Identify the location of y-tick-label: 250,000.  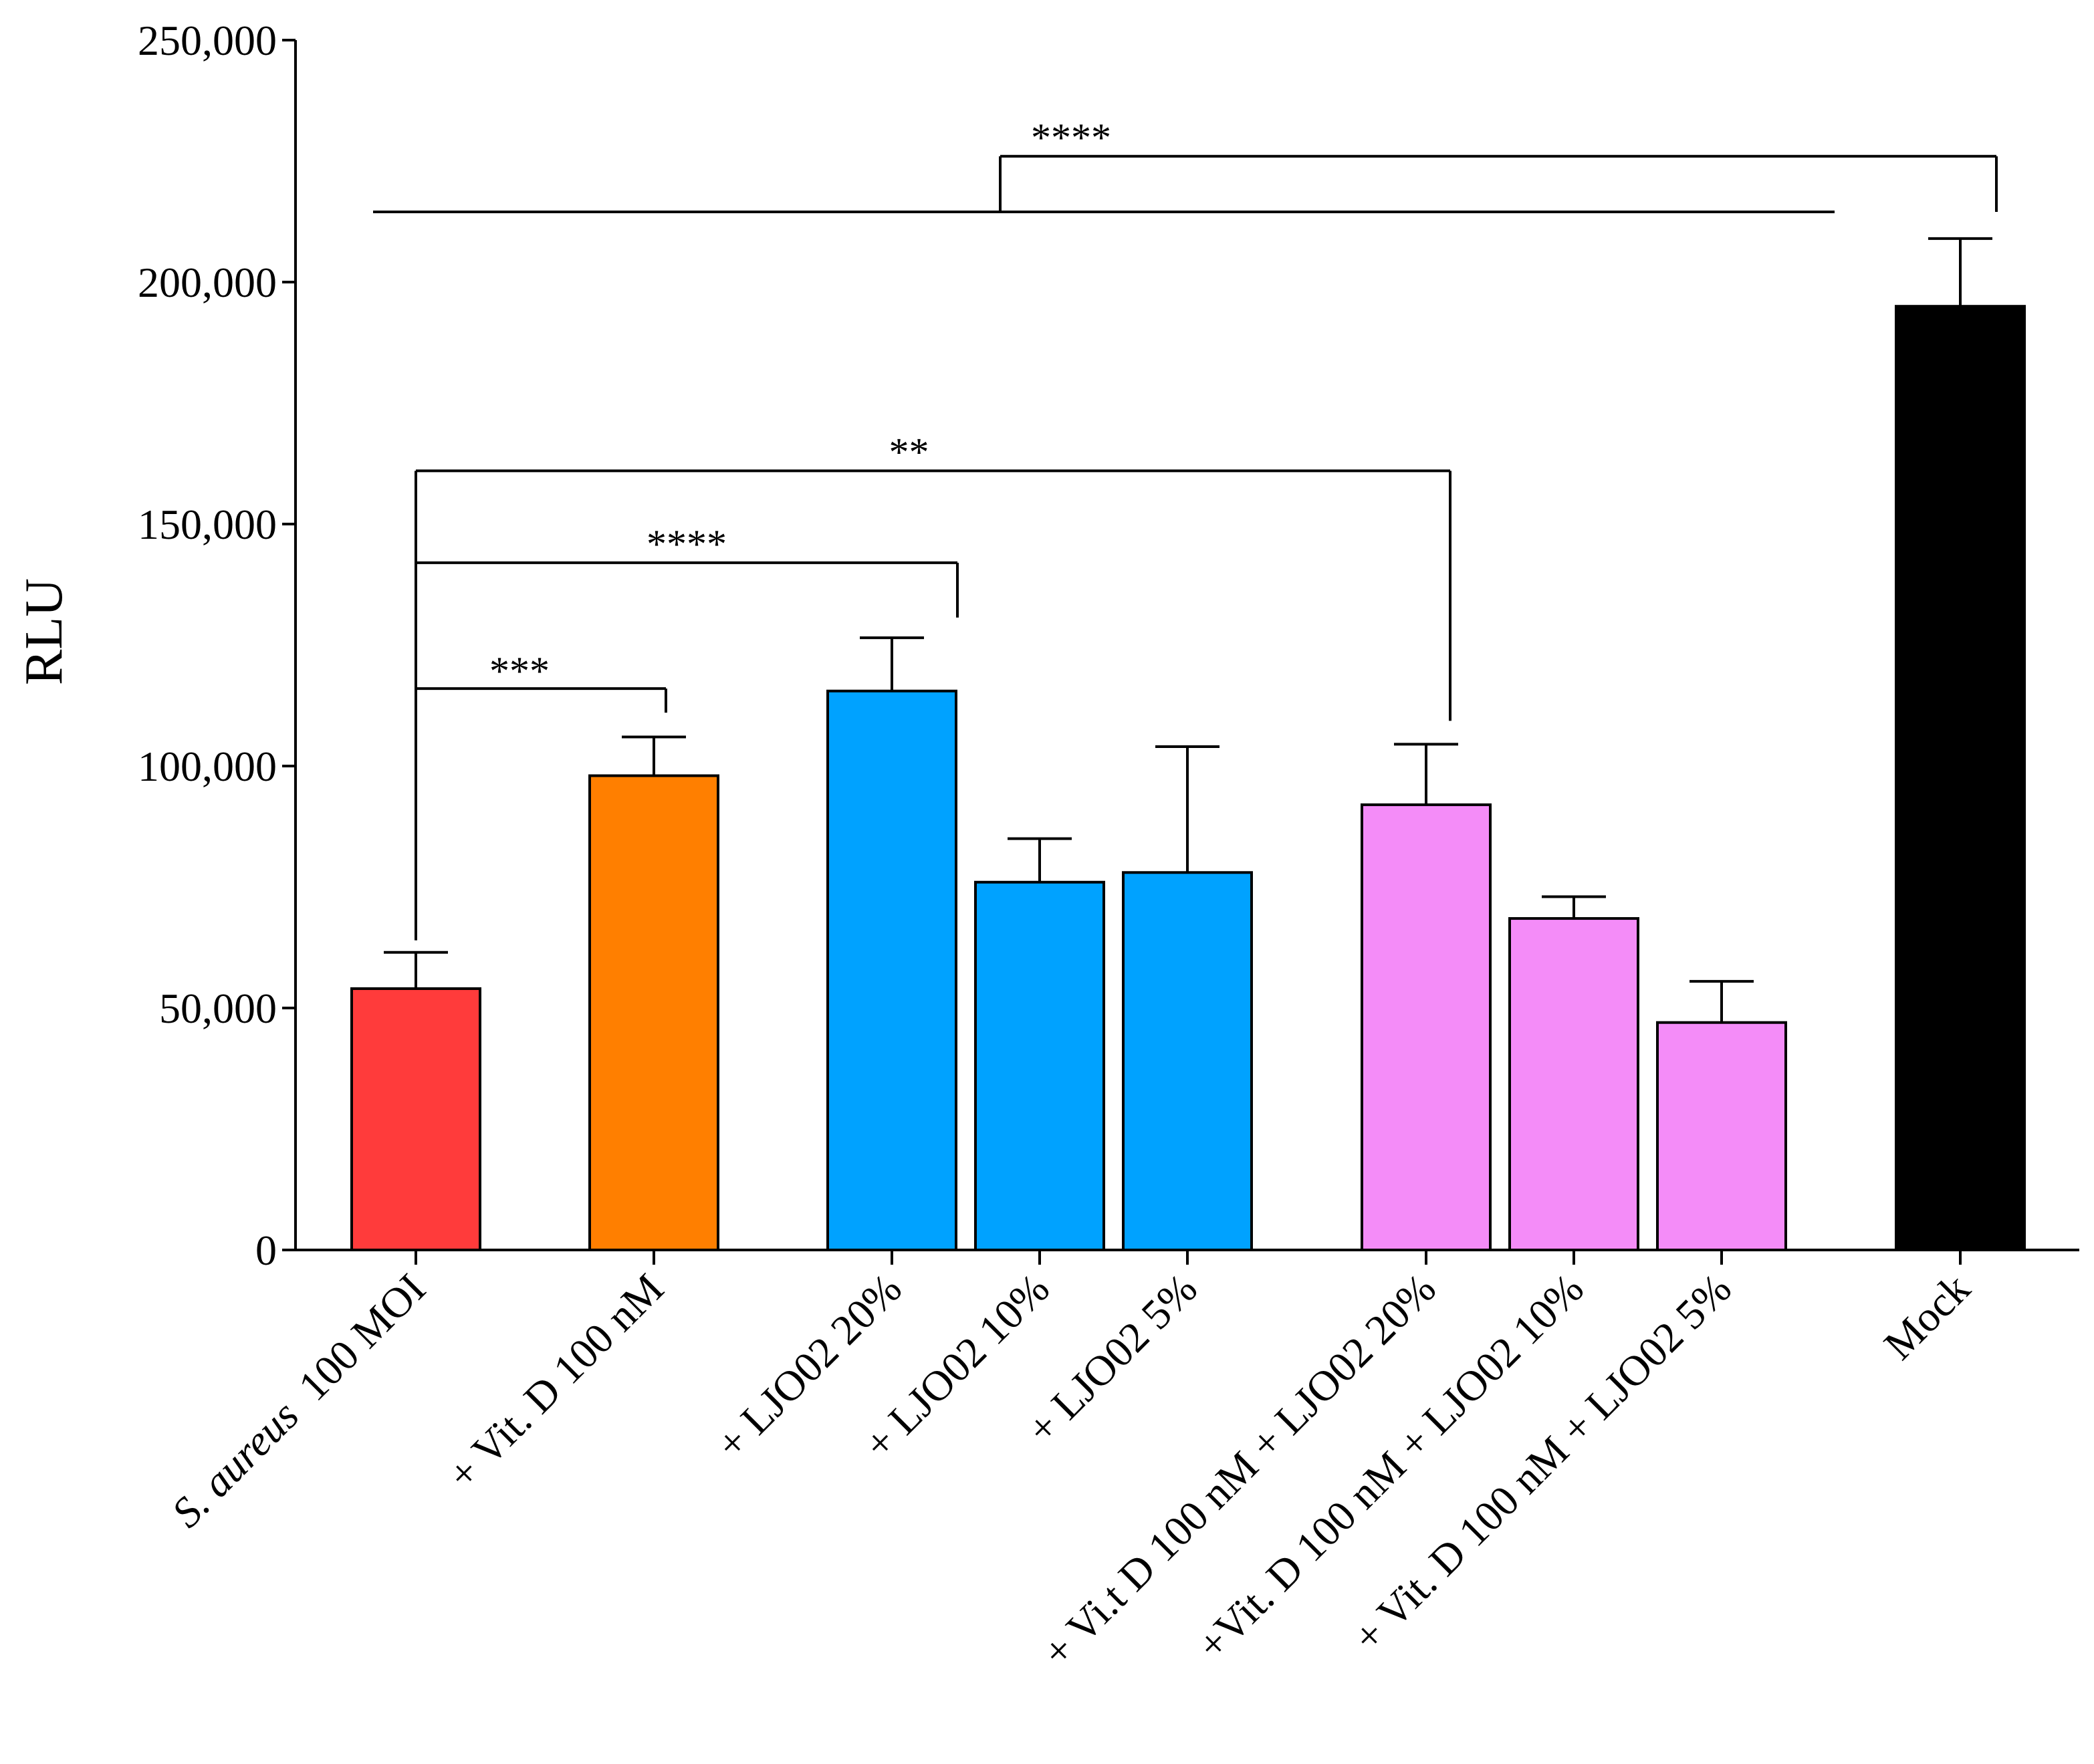
(207, 40).